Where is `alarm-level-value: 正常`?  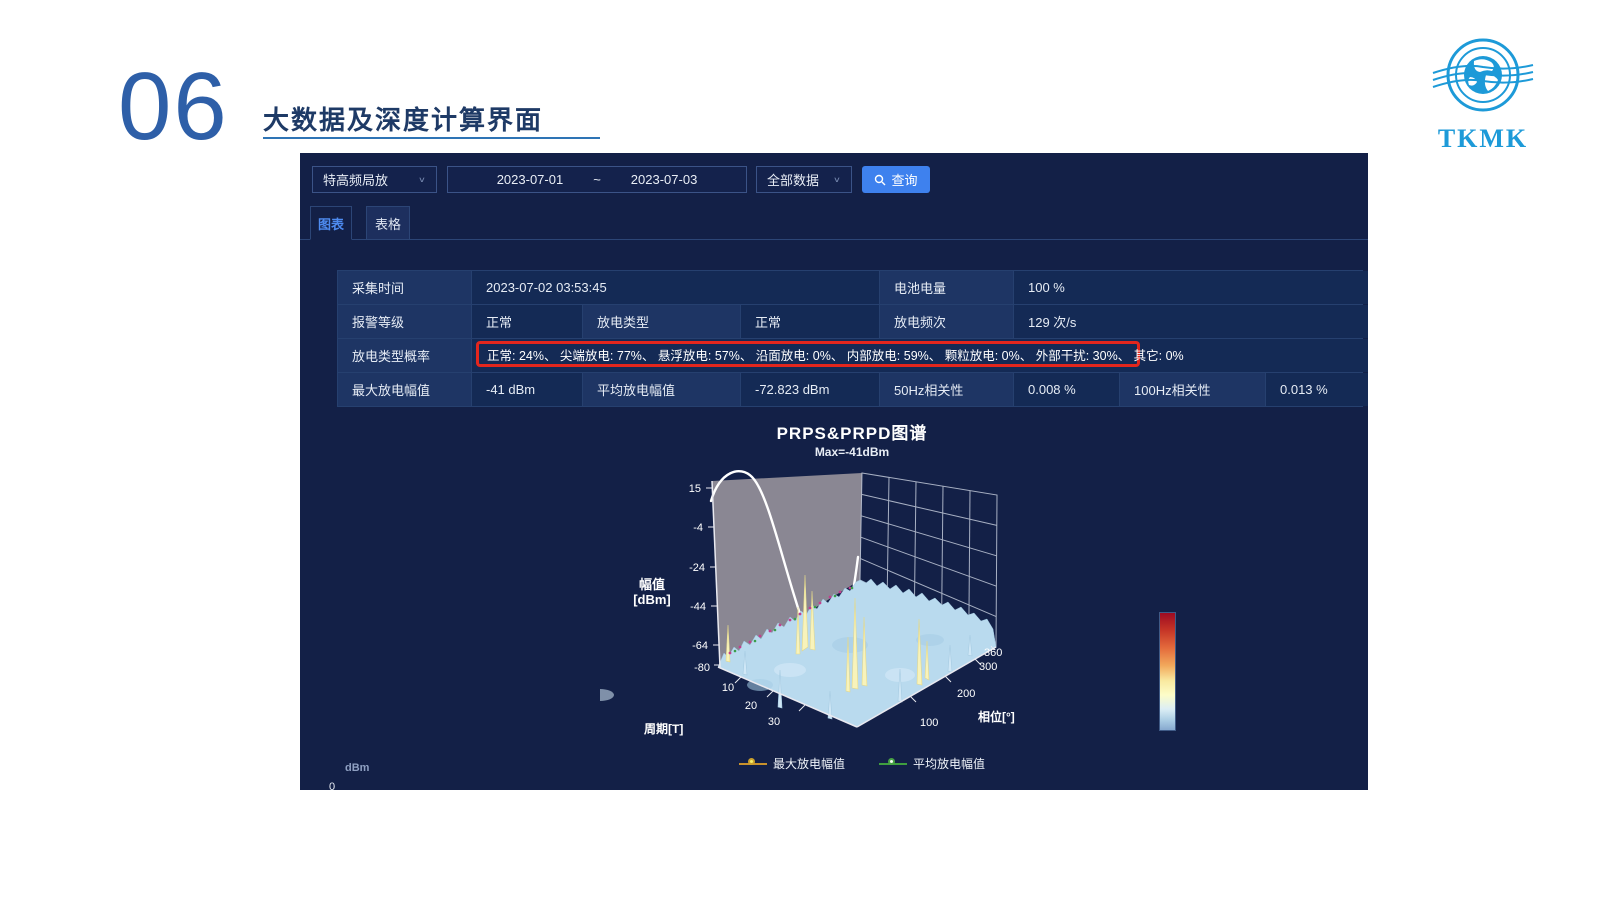 alarm-level-value: 正常 is located at coordinates (527, 321).